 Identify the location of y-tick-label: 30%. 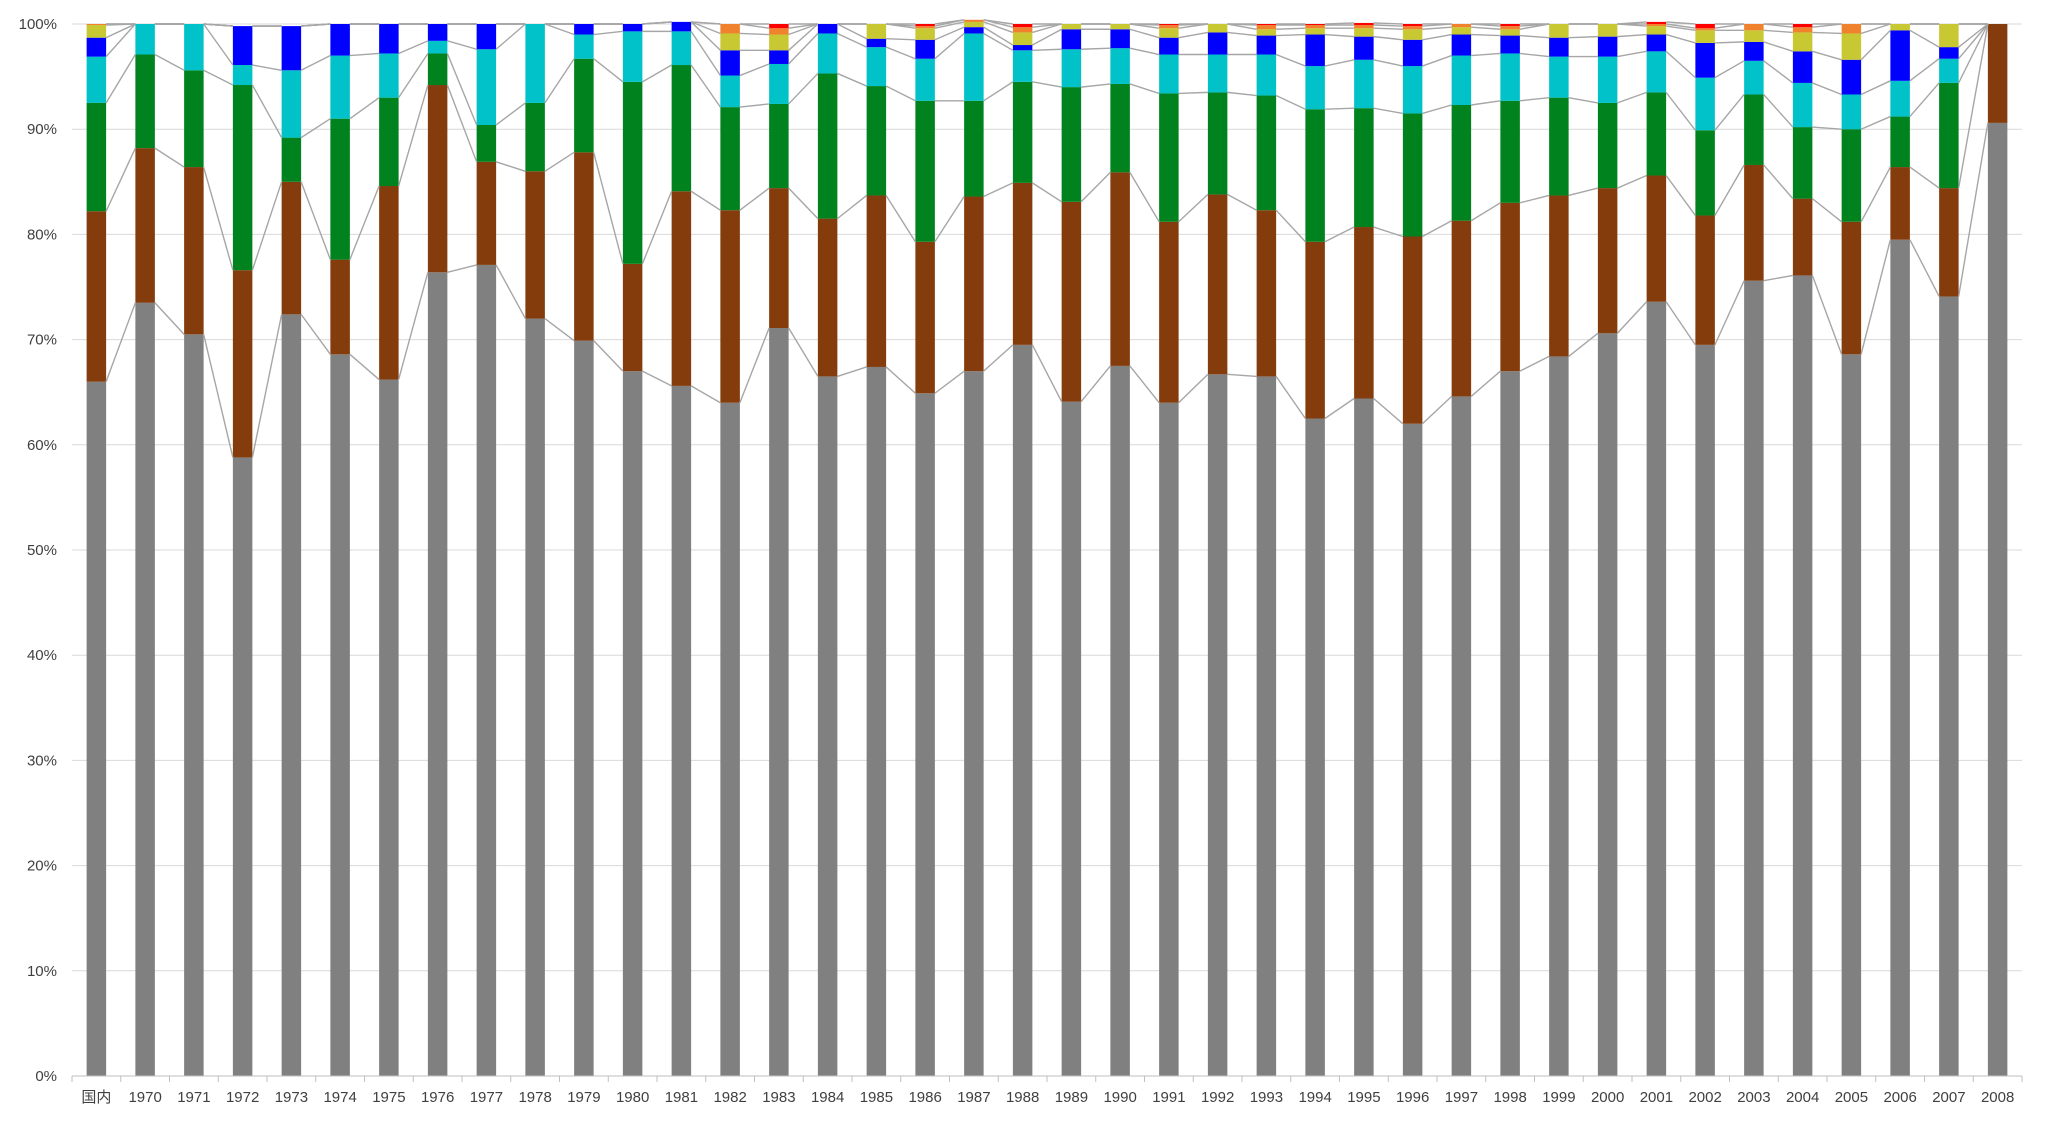
(42, 760).